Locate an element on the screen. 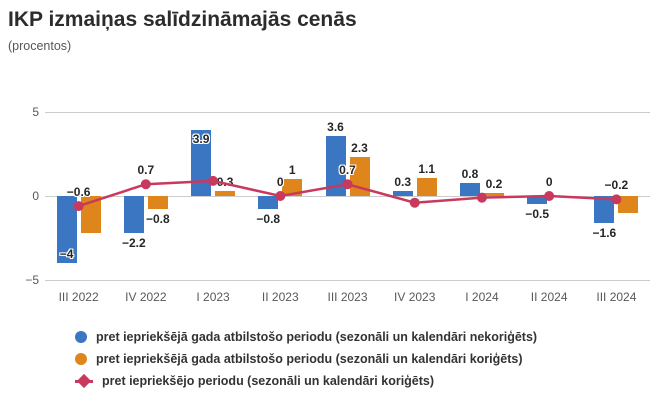  bar-blue-III 2023 is located at coordinates (335, 165).